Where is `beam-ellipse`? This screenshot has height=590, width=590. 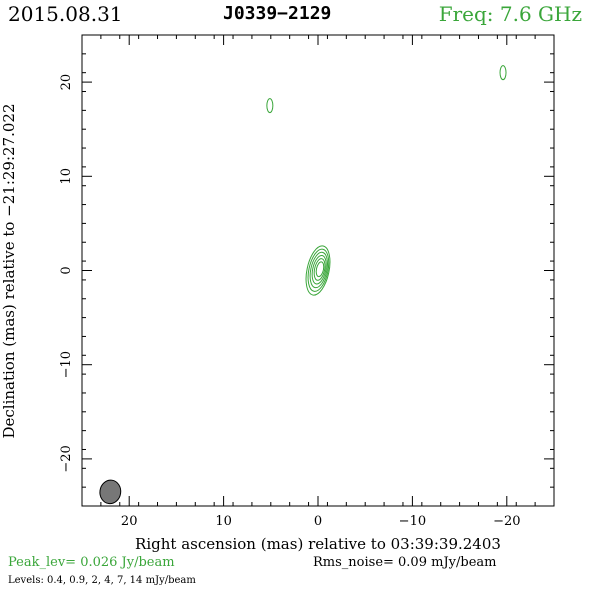
beam-ellipse is located at coordinates (110, 492).